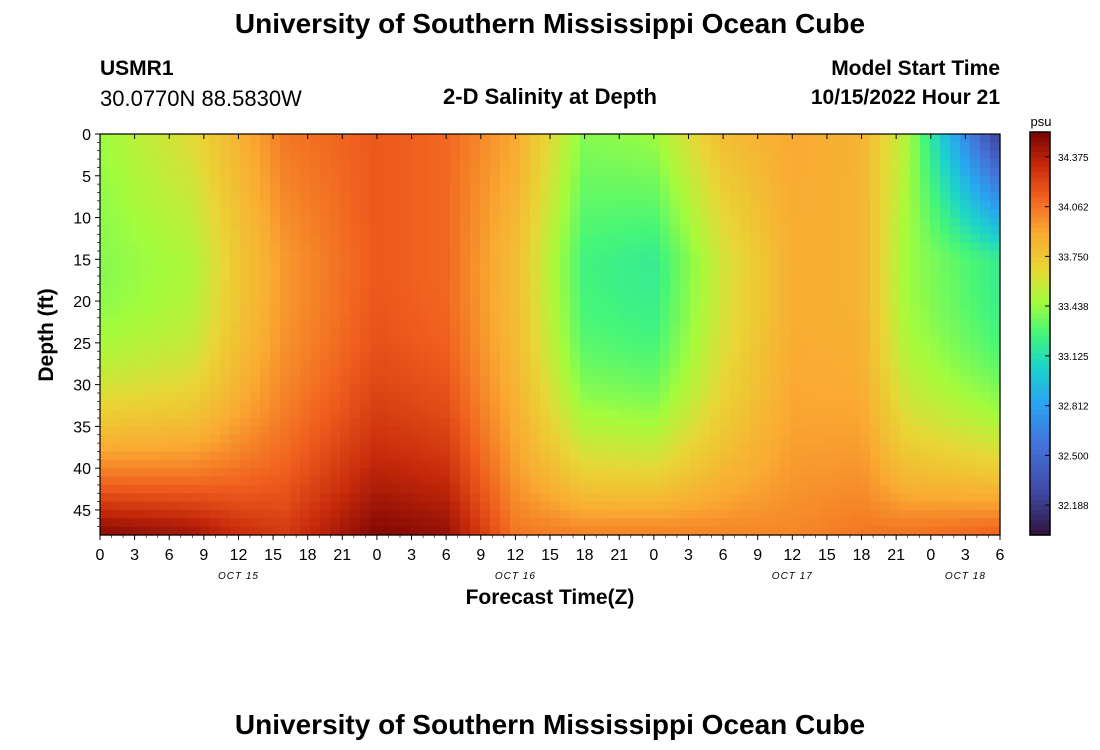 This screenshot has width=1100, height=750. Describe the element at coordinates (1073, 506) in the screenshot. I see `colorbar-tick-label: 32.188` at that location.